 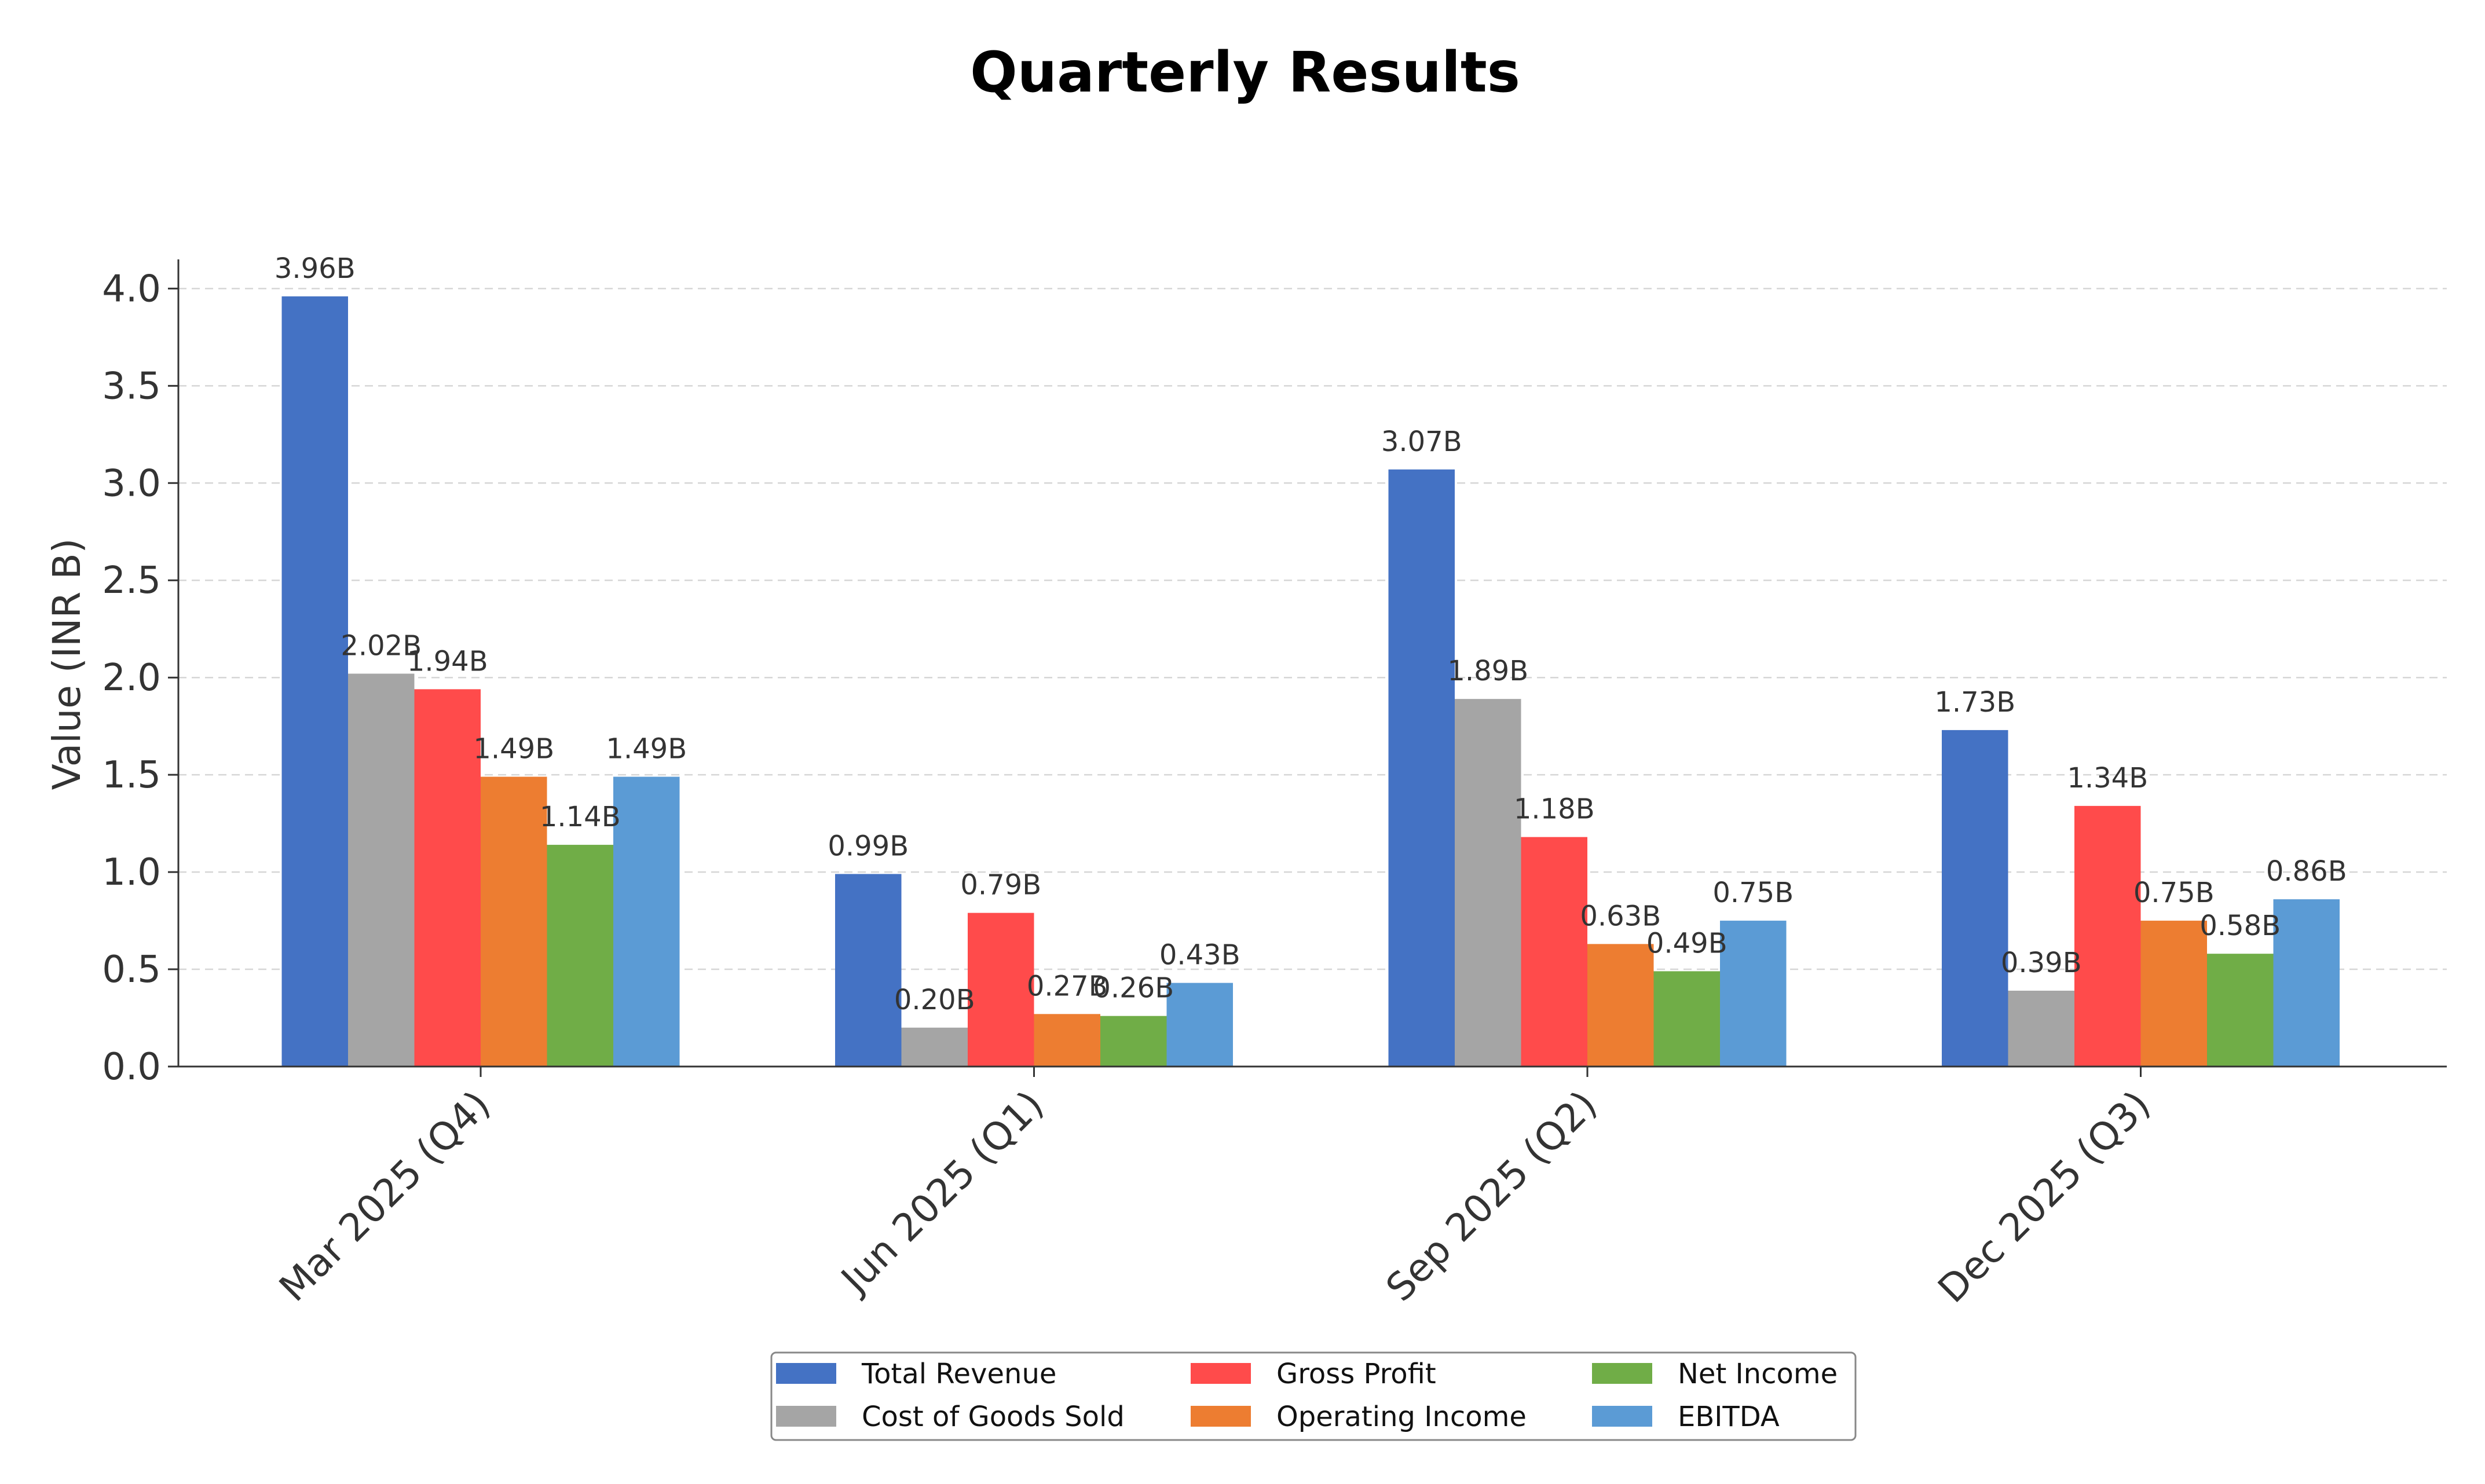 I want to click on y-axis-label: Value (INR B), so click(x=67, y=664).